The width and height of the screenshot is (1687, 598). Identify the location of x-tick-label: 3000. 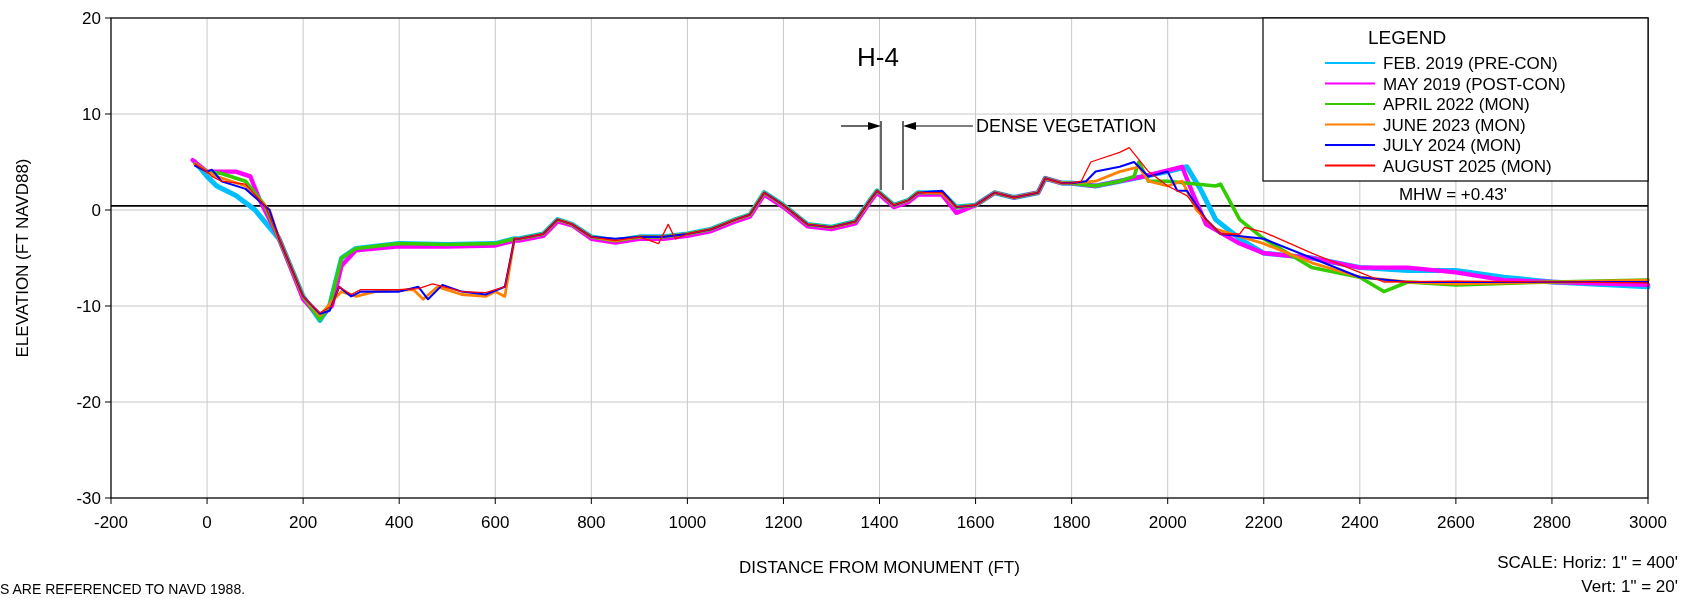
(1648, 522).